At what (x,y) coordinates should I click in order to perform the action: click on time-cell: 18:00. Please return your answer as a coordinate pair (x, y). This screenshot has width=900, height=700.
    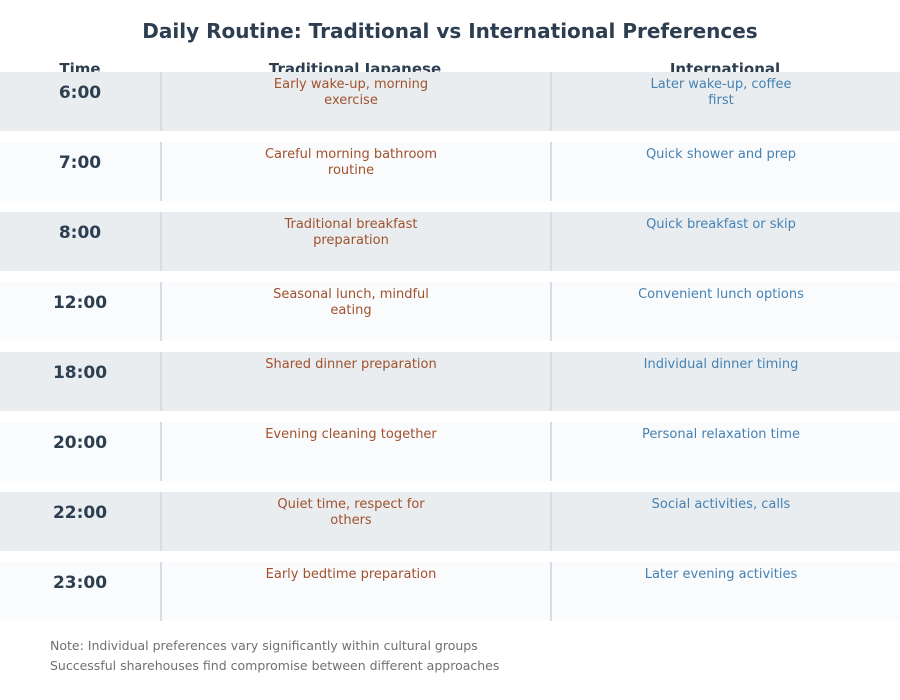
    Looking at the image, I should click on (80, 373).